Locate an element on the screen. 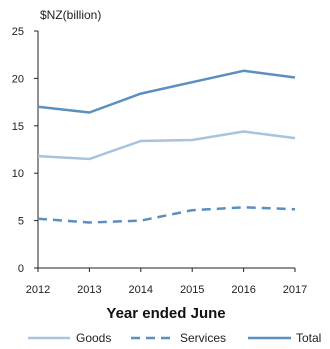 The height and width of the screenshot is (349, 330). legend-label-services: Services is located at coordinates (203, 338).